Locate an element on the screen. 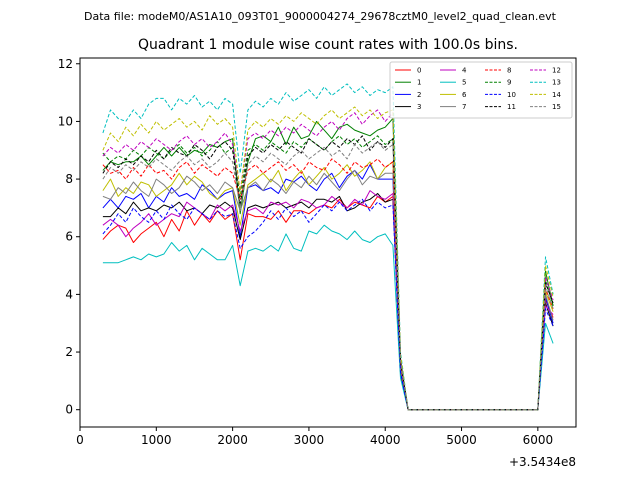 Image resolution: width=640 pixels, height=480 pixels. legend-label-13: 13 is located at coordinates (556, 83).